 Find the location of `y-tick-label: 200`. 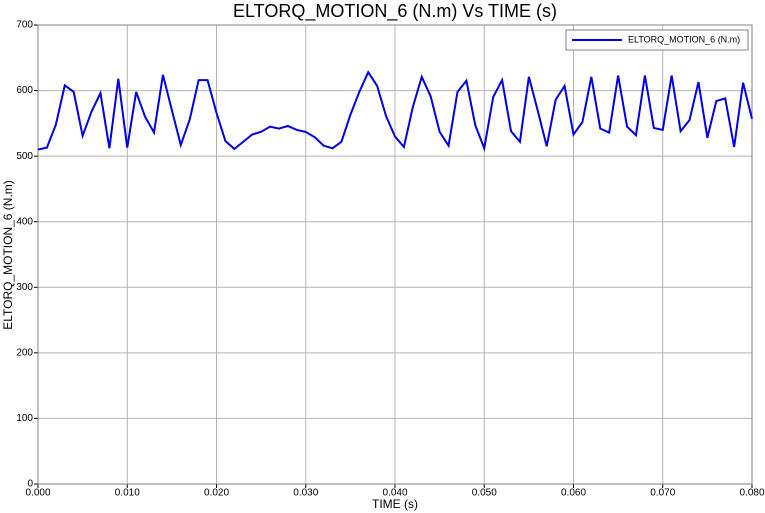

y-tick-label: 200 is located at coordinates (24, 352).